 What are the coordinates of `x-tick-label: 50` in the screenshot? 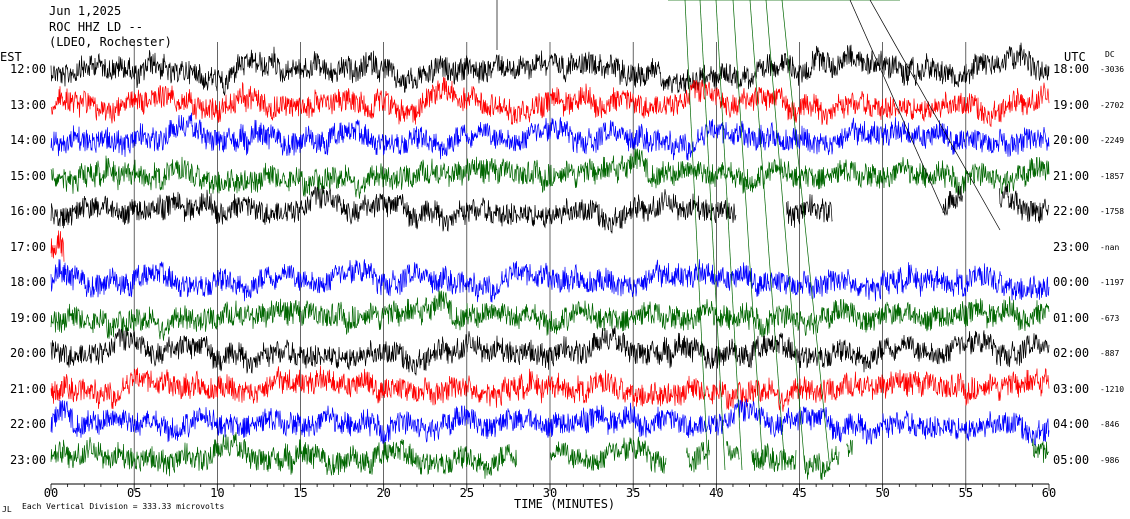 It's located at (882, 493).